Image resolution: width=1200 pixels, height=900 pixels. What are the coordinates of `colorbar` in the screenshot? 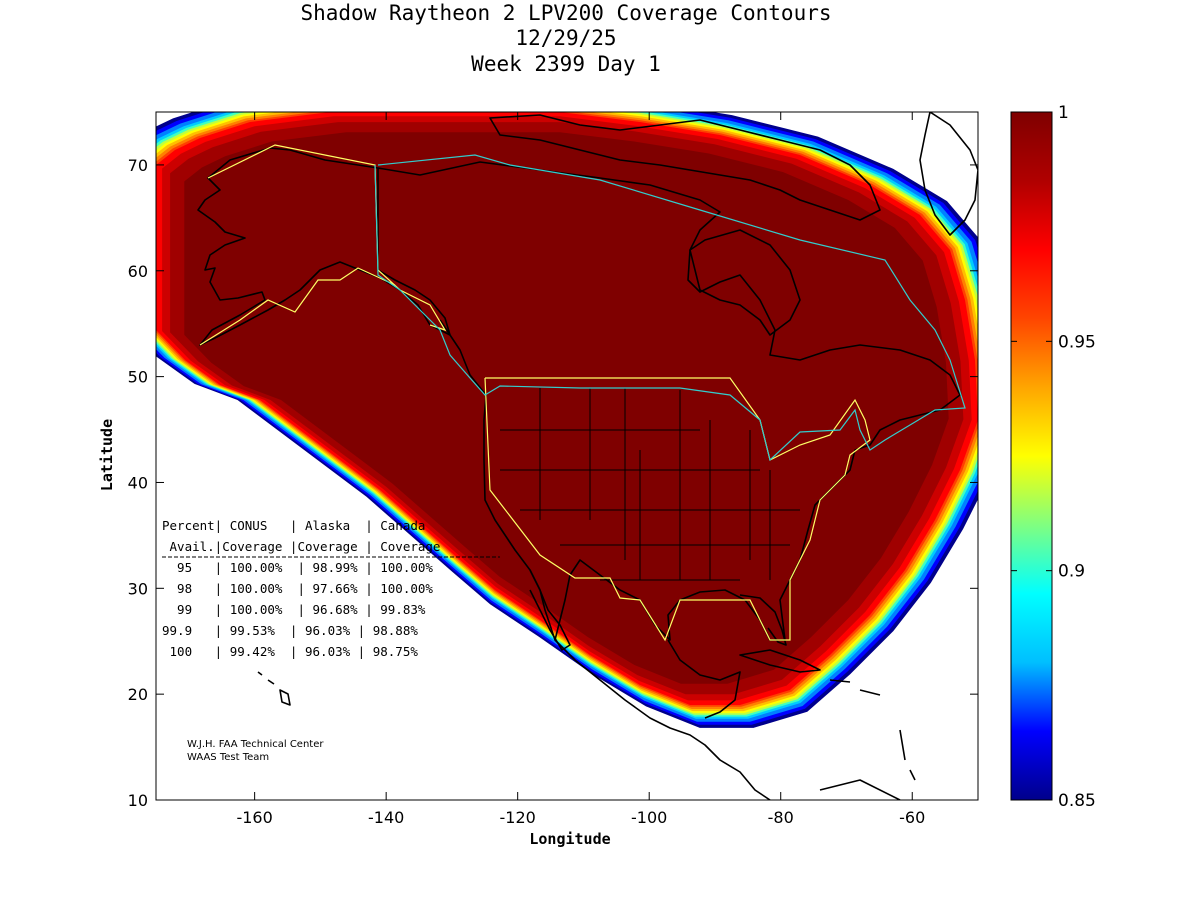 It's located at (1031, 456).